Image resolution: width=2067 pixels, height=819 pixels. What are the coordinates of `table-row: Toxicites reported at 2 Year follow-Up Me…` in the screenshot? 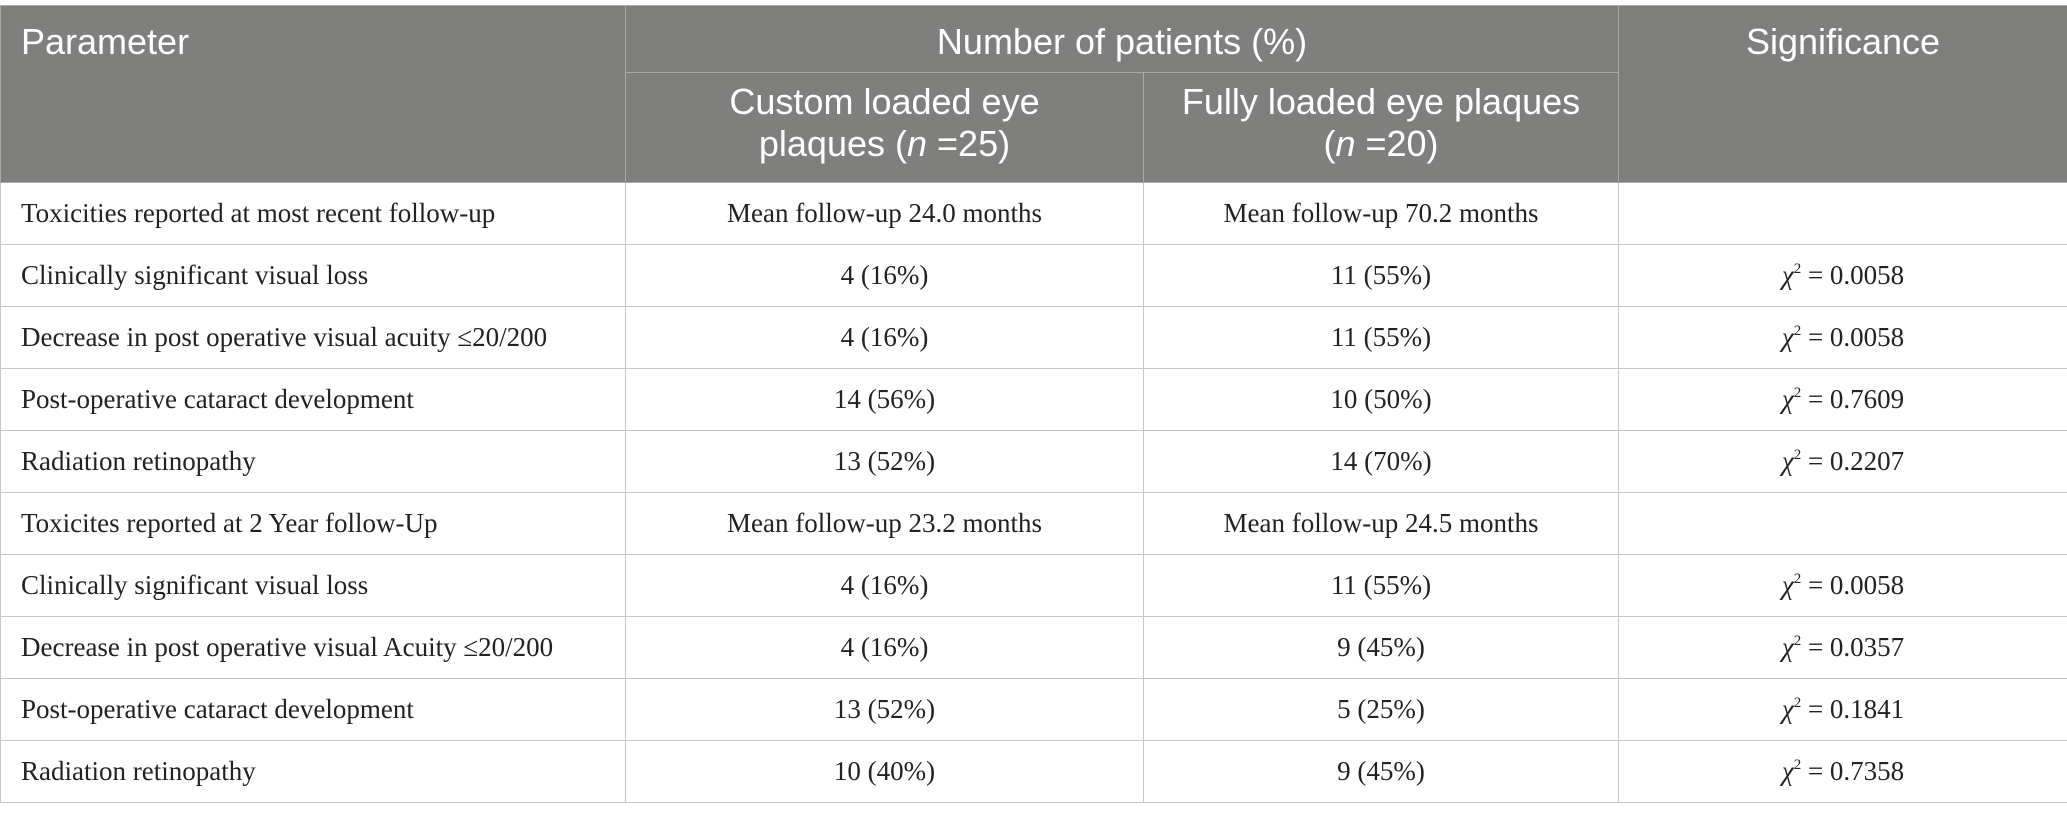 It's located at (1033, 523).